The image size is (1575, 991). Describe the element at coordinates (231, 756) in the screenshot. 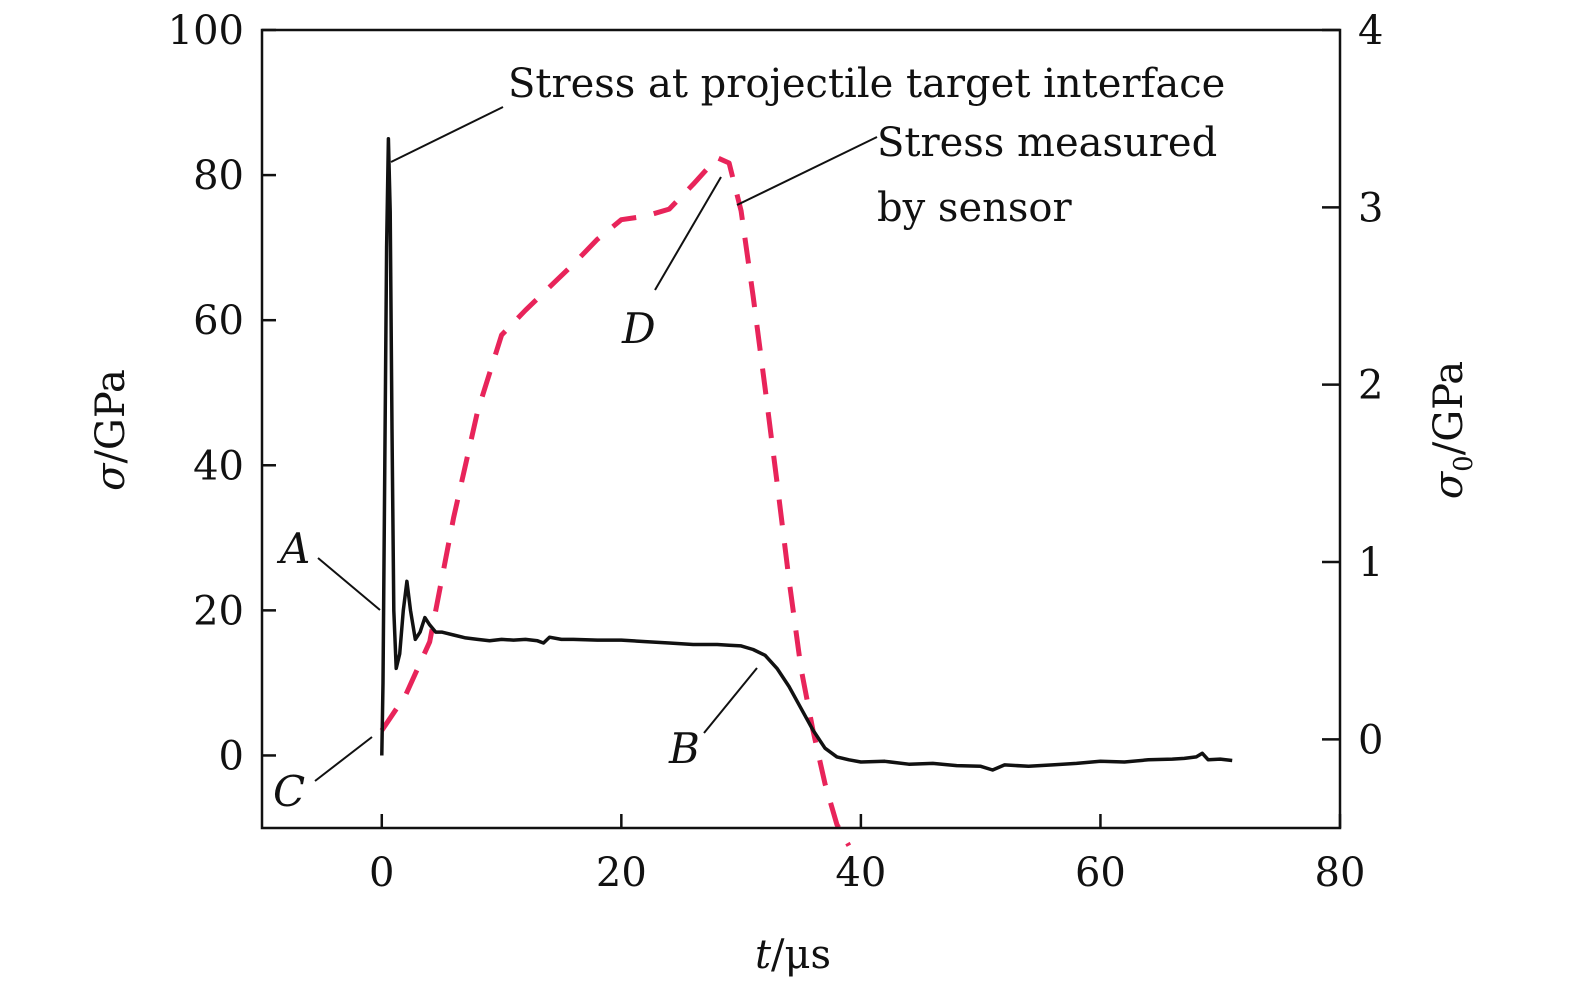

I see `left-y-tick-label: 0` at that location.